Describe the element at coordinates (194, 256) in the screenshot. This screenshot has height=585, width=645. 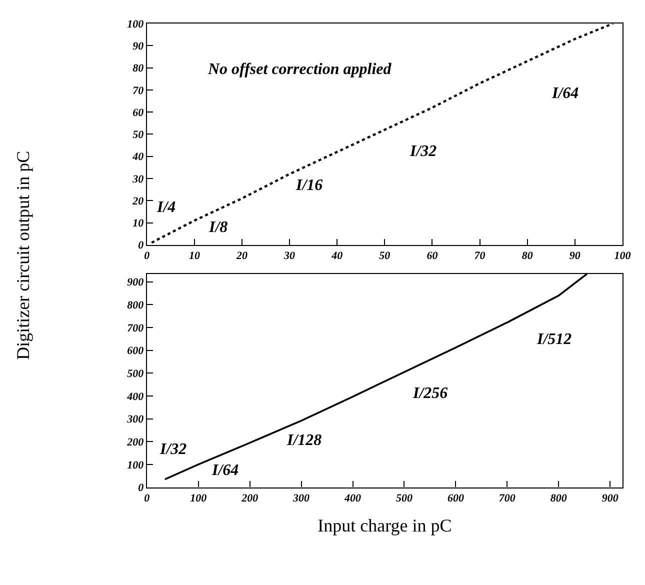
I see `x-tick-label: 10` at that location.